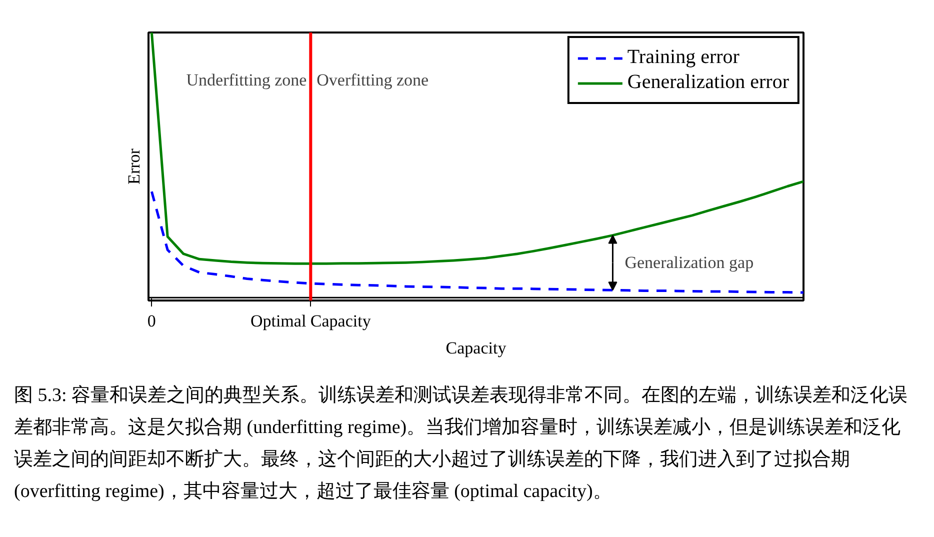 The height and width of the screenshot is (537, 934). I want to click on x-tick-label: Optimal Capacity, so click(311, 321).